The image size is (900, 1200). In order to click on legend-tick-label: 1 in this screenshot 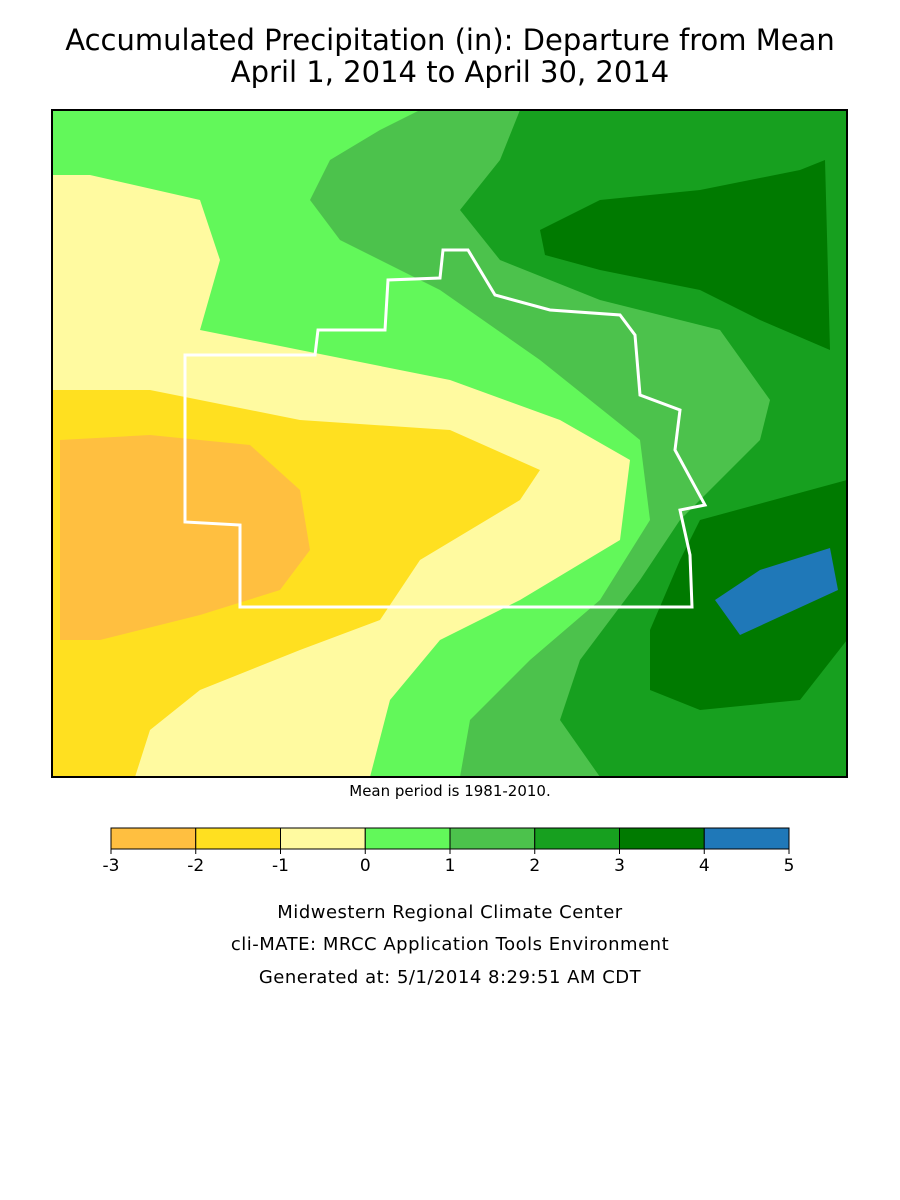, I will do `click(450, 866)`.